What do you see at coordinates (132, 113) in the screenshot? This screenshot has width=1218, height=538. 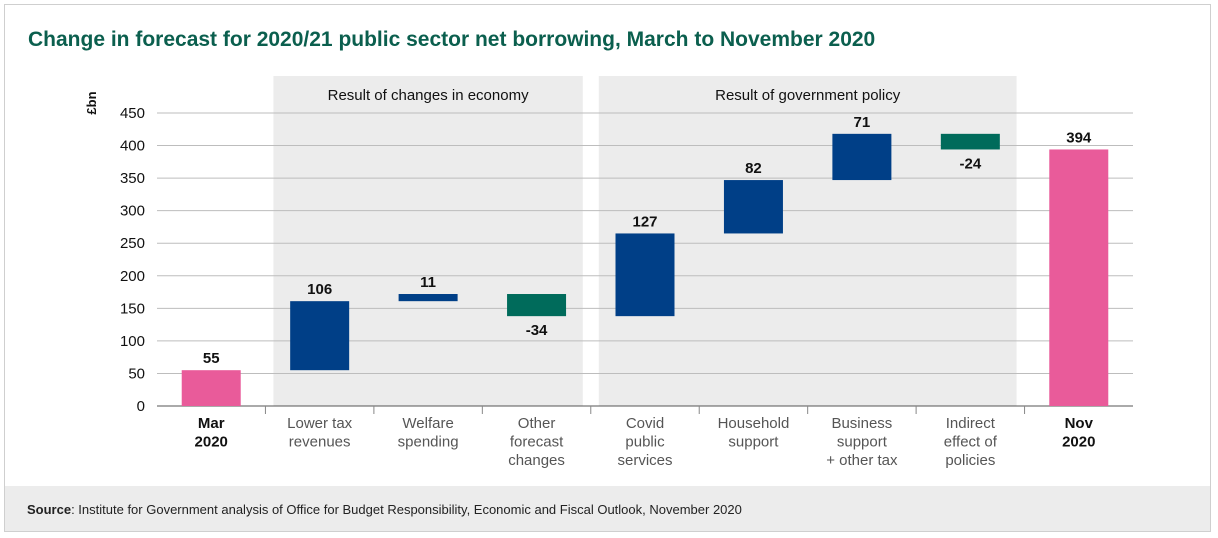 I see `y-tick-label: 450` at bounding box center [132, 113].